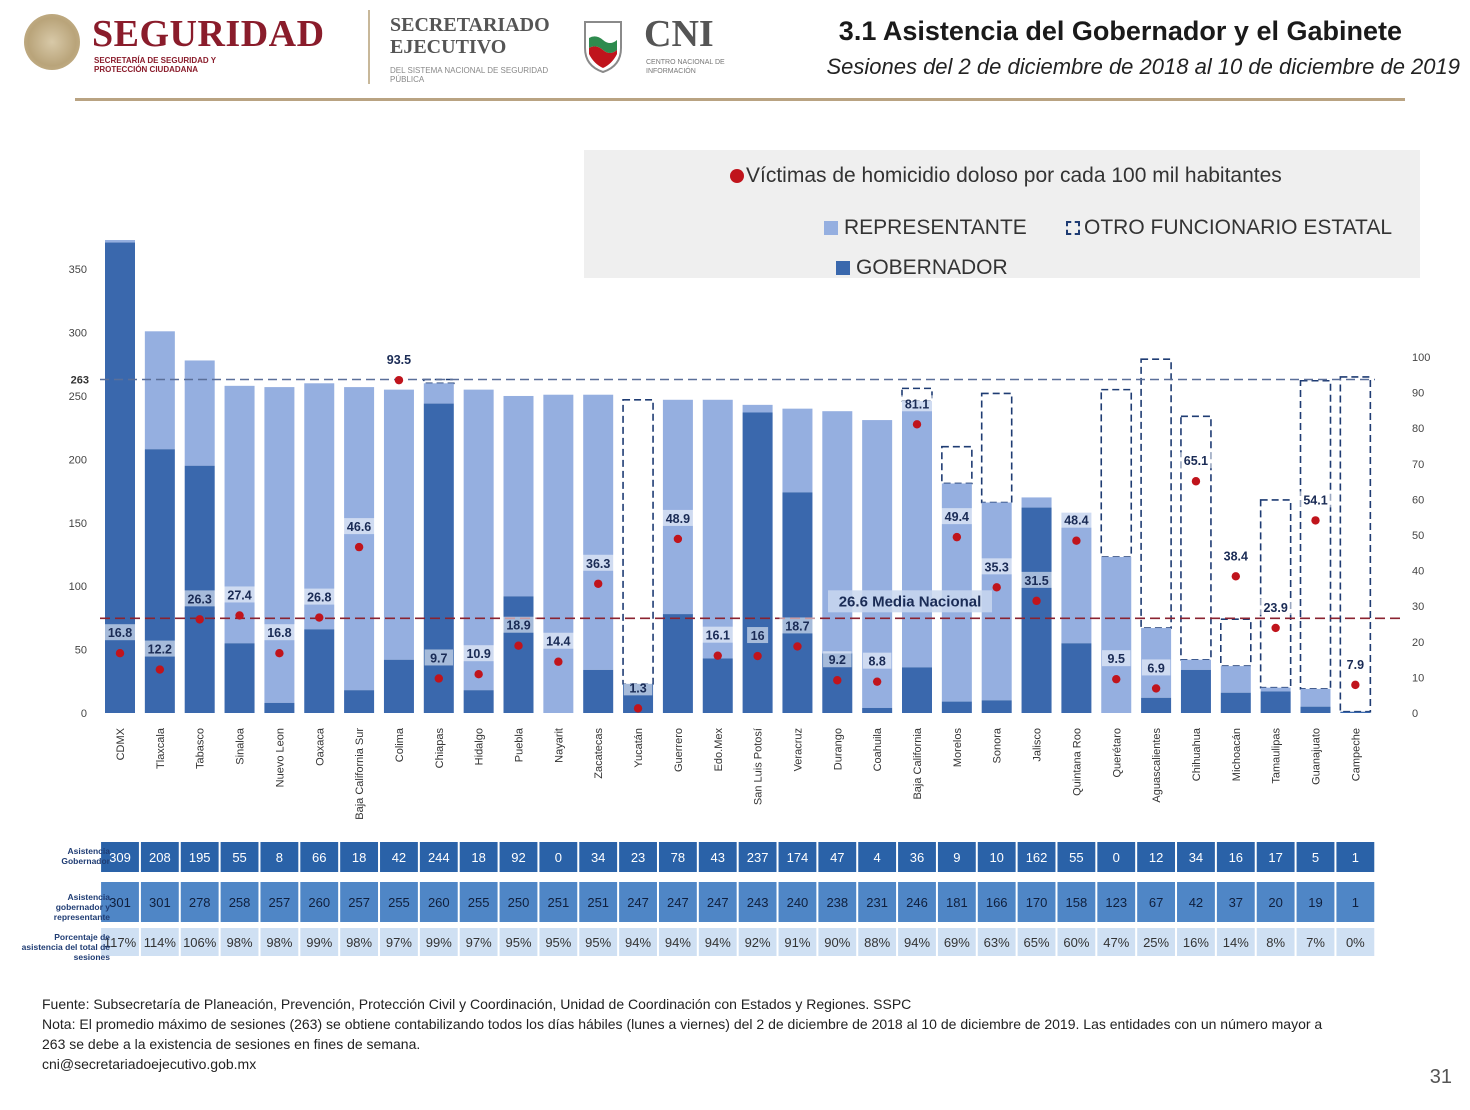  I want to click on table-cell-gobernador: 174, so click(798, 857).